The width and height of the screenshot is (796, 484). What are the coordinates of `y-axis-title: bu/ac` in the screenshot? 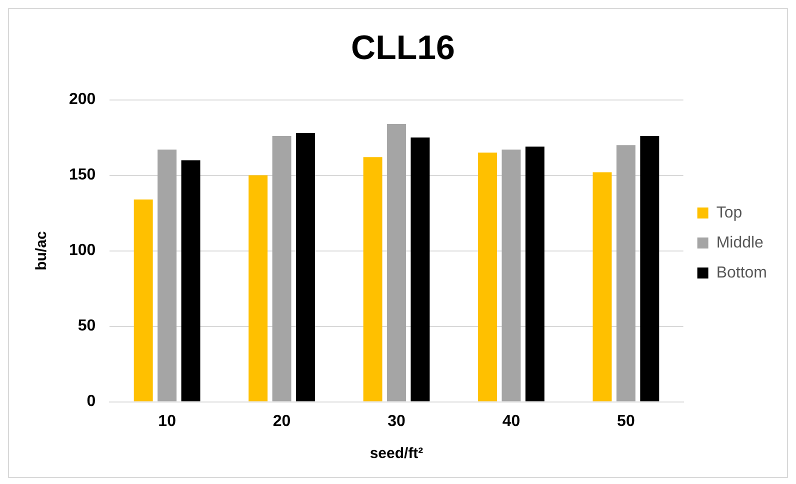 It's located at (41, 250).